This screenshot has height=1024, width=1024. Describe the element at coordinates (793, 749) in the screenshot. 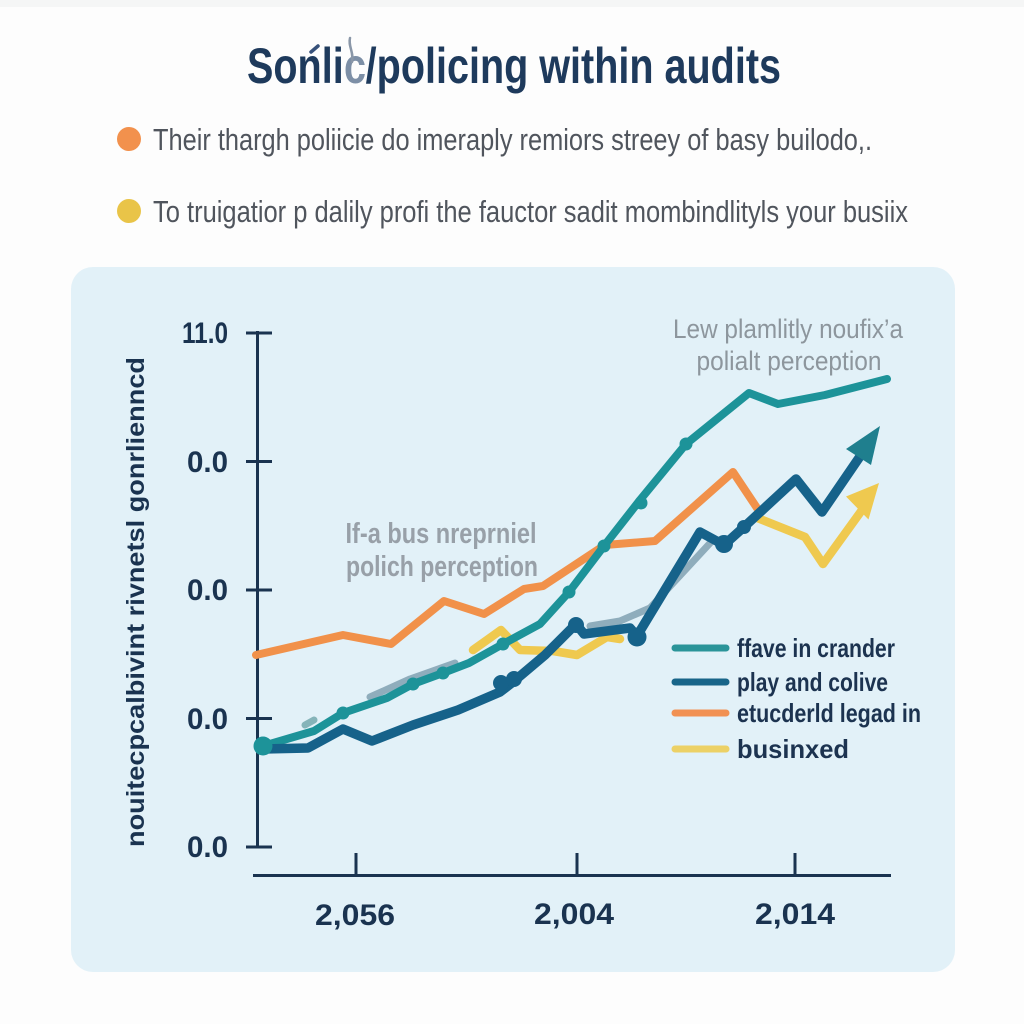

I see `svg-text: businxed` at that location.